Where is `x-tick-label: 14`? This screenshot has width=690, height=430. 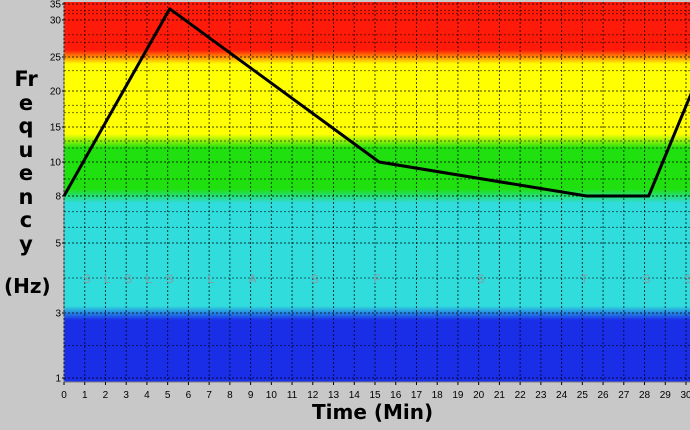
x-tick-label: 14 is located at coordinates (355, 395).